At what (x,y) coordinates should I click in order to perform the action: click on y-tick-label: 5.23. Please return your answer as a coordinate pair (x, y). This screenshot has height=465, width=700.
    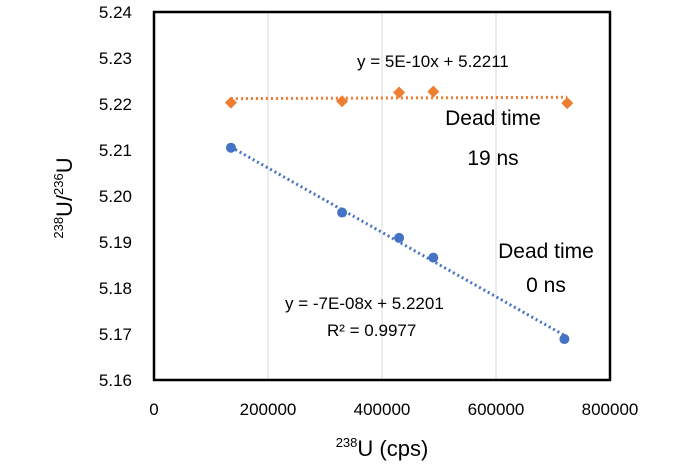
    Looking at the image, I should click on (115, 58).